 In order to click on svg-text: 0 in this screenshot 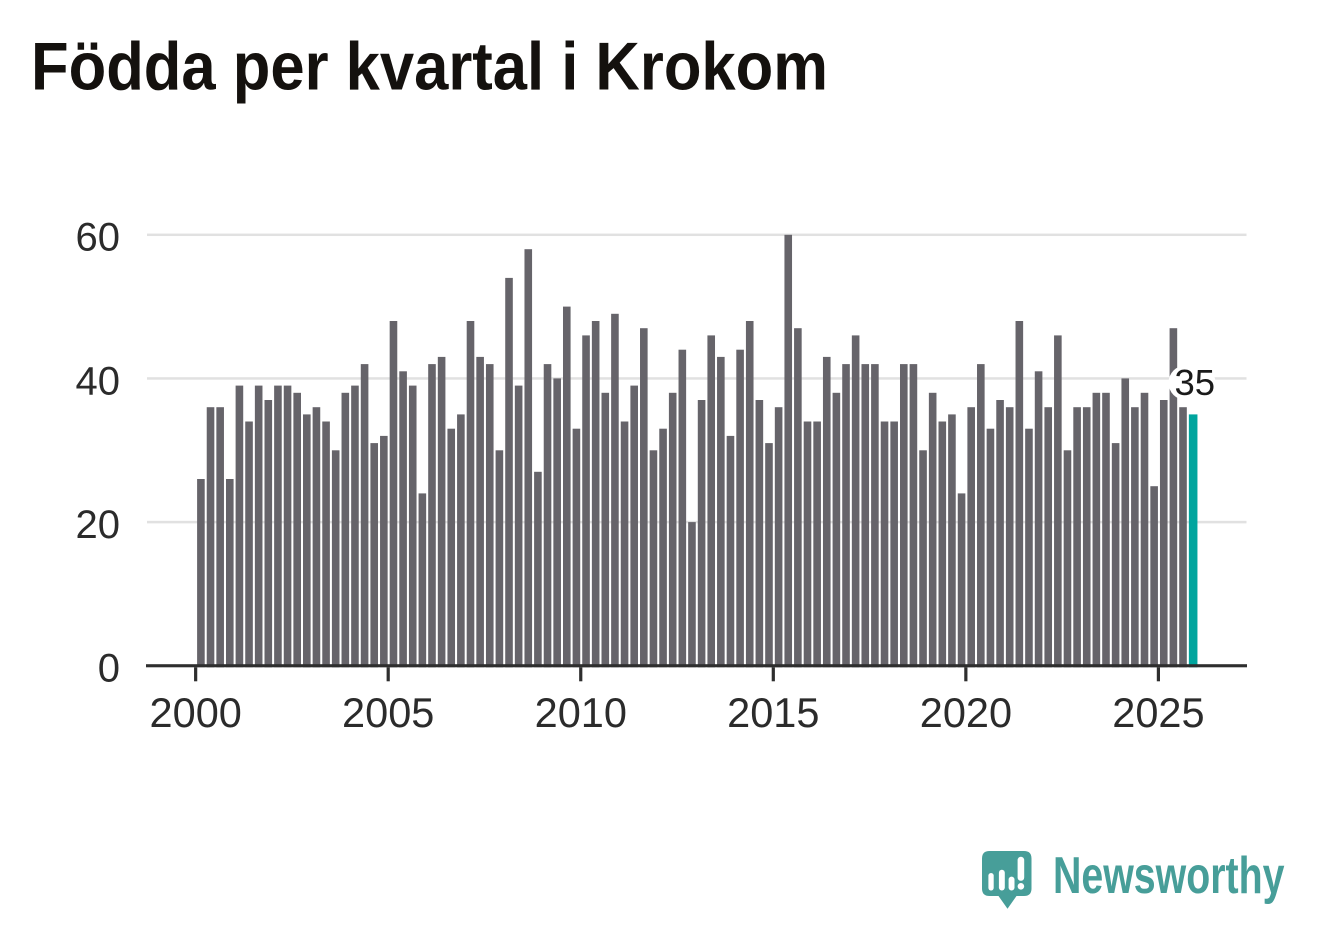, I will do `click(109, 669)`.